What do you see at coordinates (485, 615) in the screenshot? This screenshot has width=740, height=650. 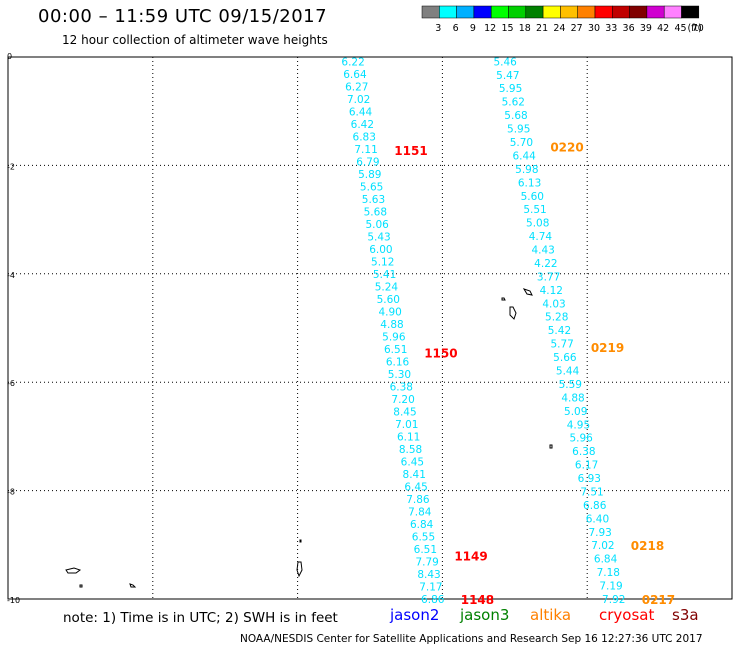 I see `legend-item-jason3: jason3` at bounding box center [485, 615].